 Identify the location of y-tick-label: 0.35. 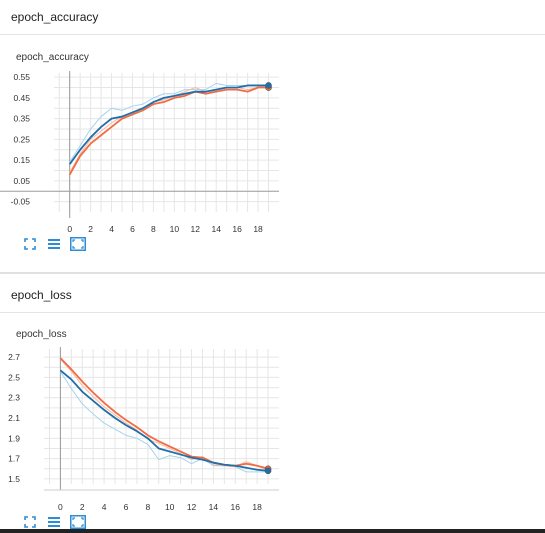
(21, 119).